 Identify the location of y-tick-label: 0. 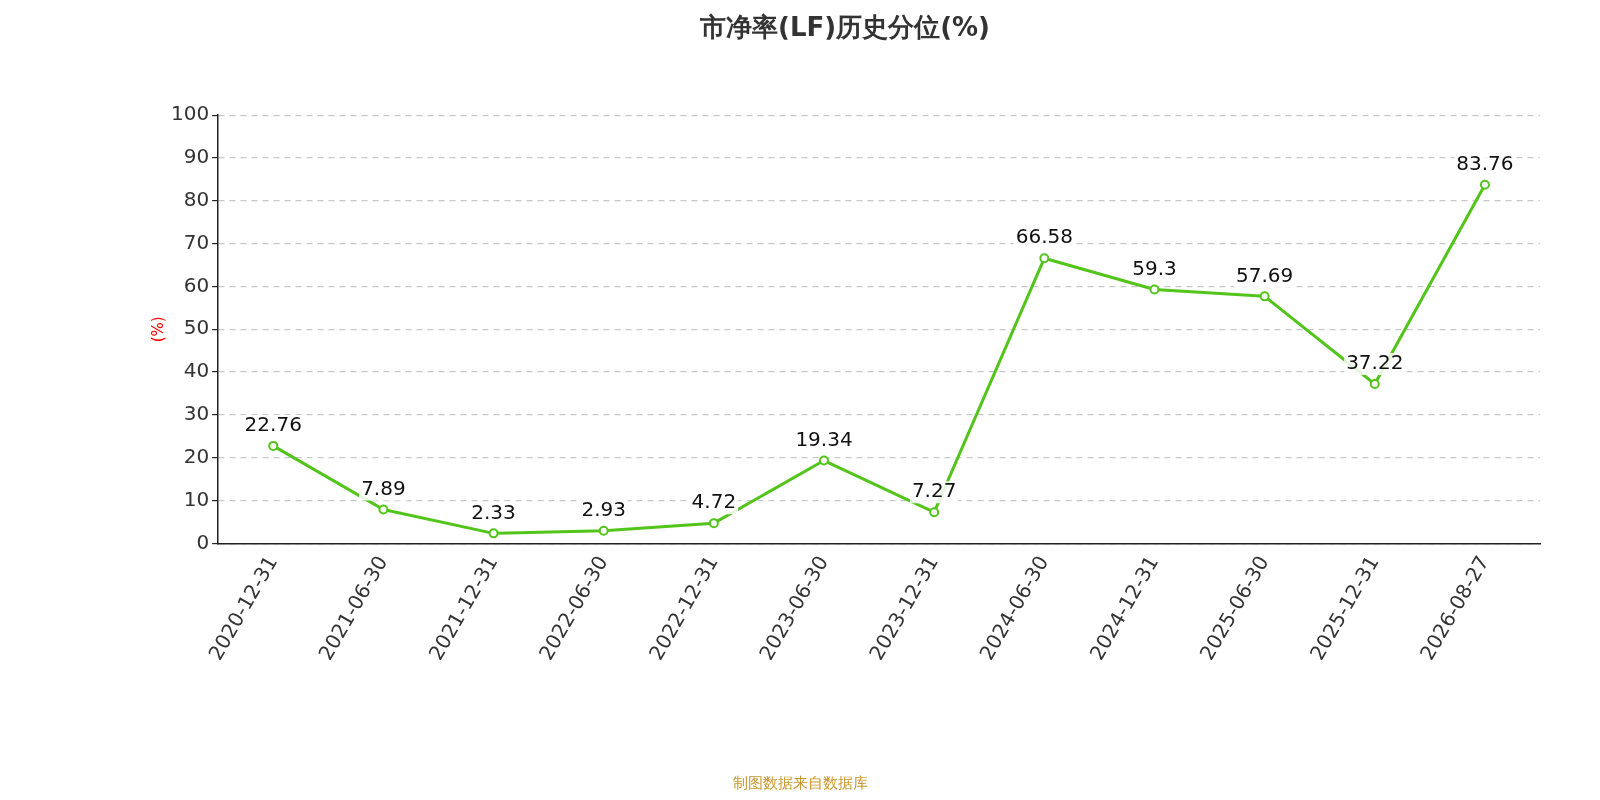
(203, 541).